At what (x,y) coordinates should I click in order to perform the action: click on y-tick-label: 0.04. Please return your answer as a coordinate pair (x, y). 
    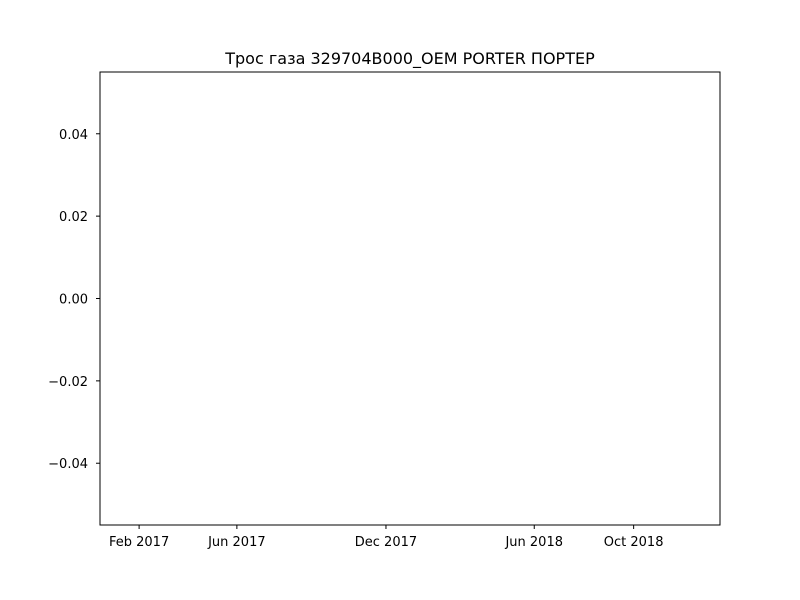
    Looking at the image, I should click on (73, 135).